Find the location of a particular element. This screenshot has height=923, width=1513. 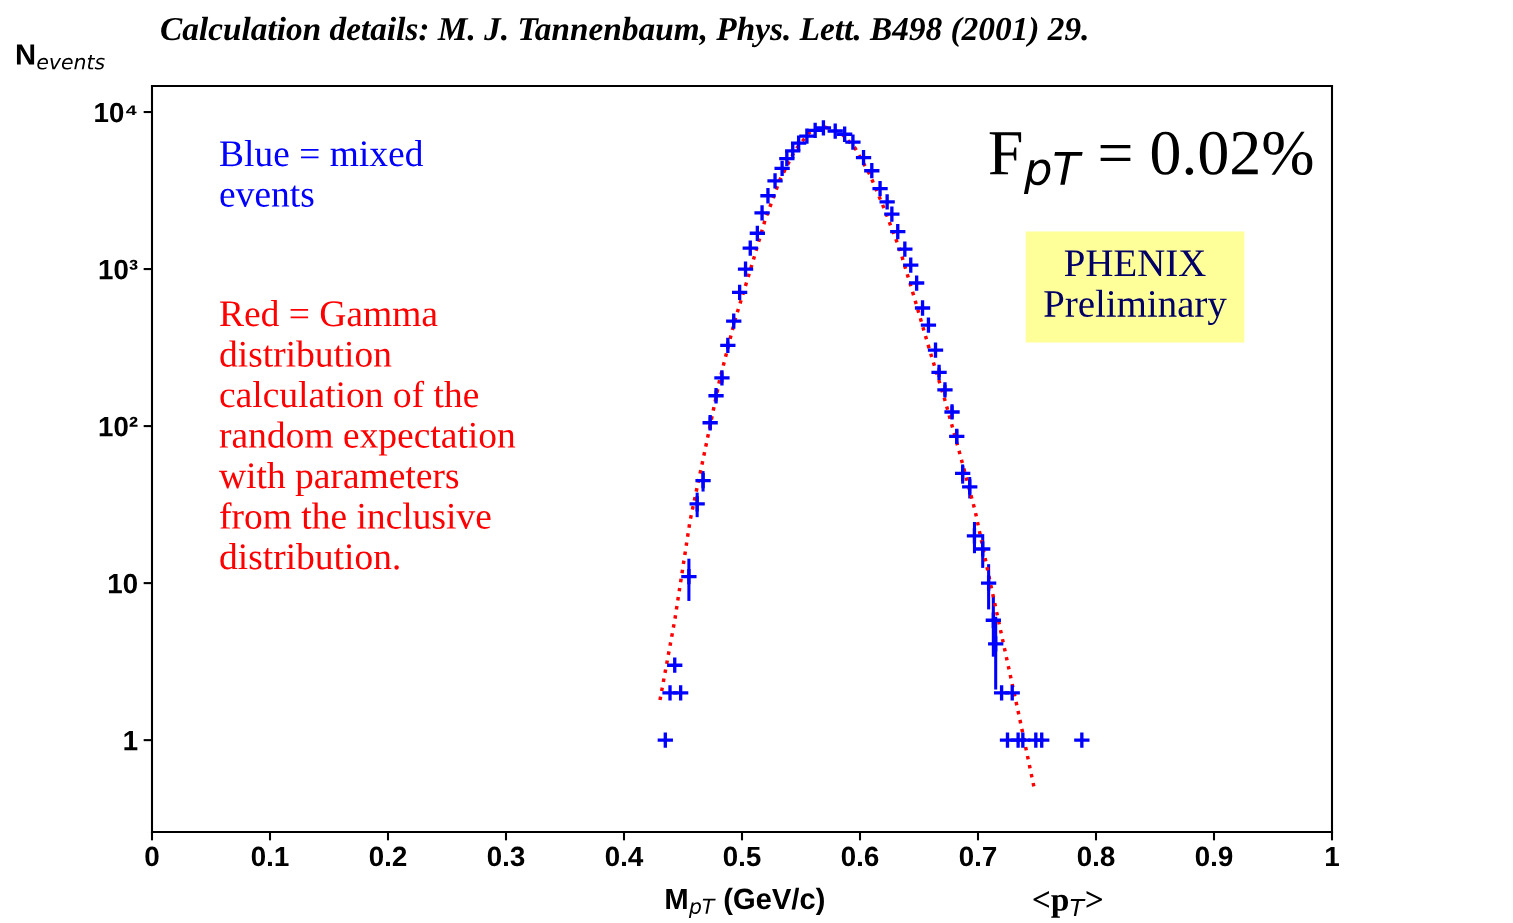

annotation: Red = Gamma distribution calculation of the random expectation with parameters from the inclusive distribution. is located at coordinates (367, 435).